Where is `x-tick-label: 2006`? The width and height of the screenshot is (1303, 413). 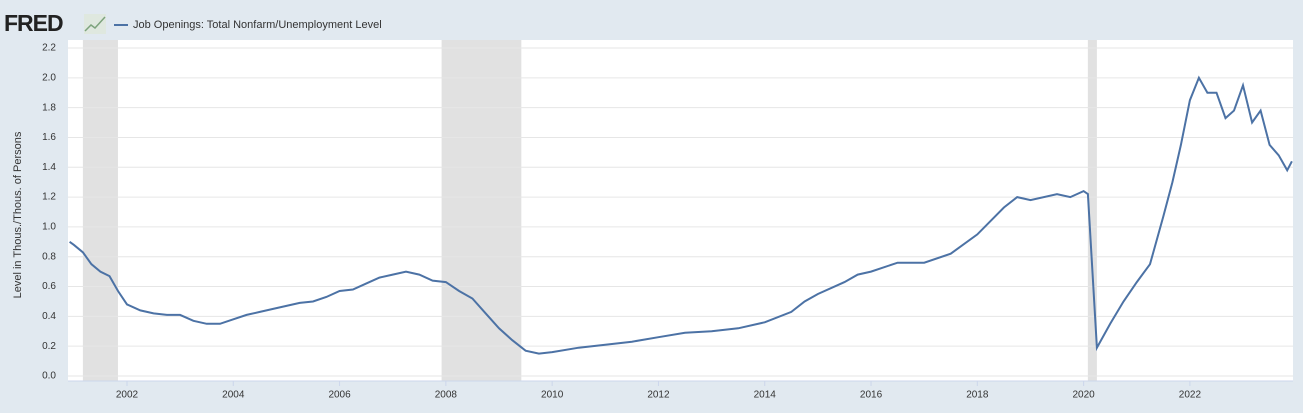 x-tick-label: 2006 is located at coordinates (339, 395).